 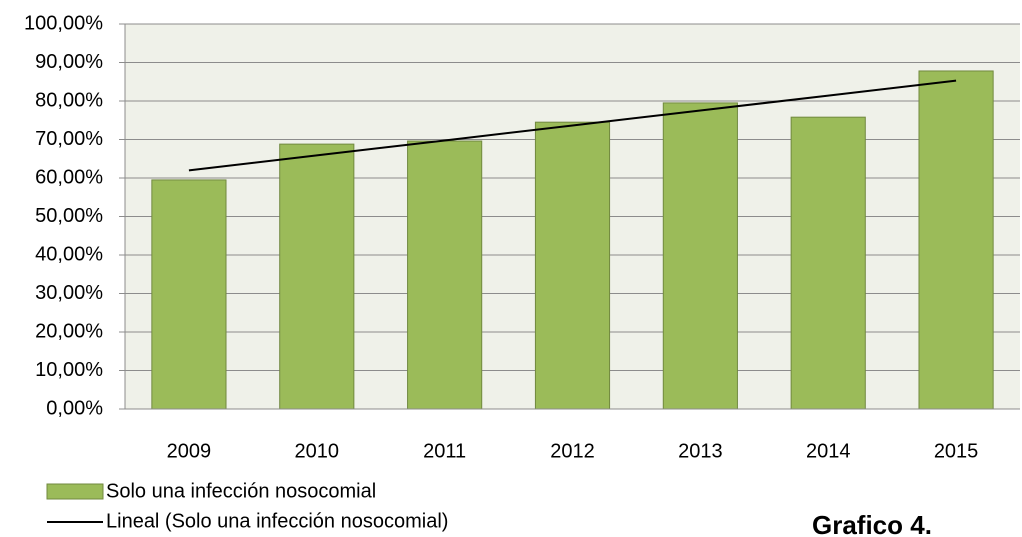 I want to click on y-tick-label: 20,00%, so click(x=69, y=331).